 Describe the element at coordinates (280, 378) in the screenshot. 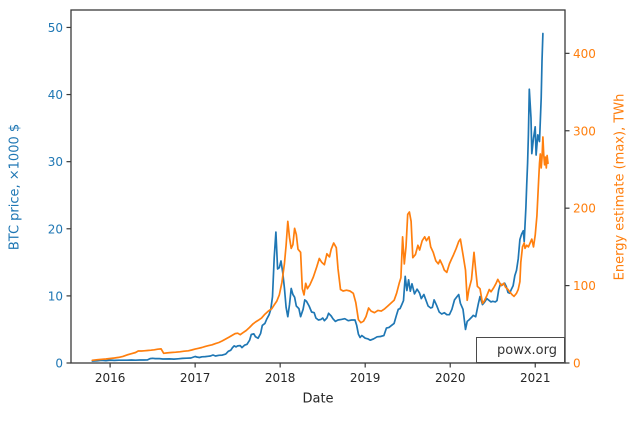

I see `x-tick-label: 2018` at that location.